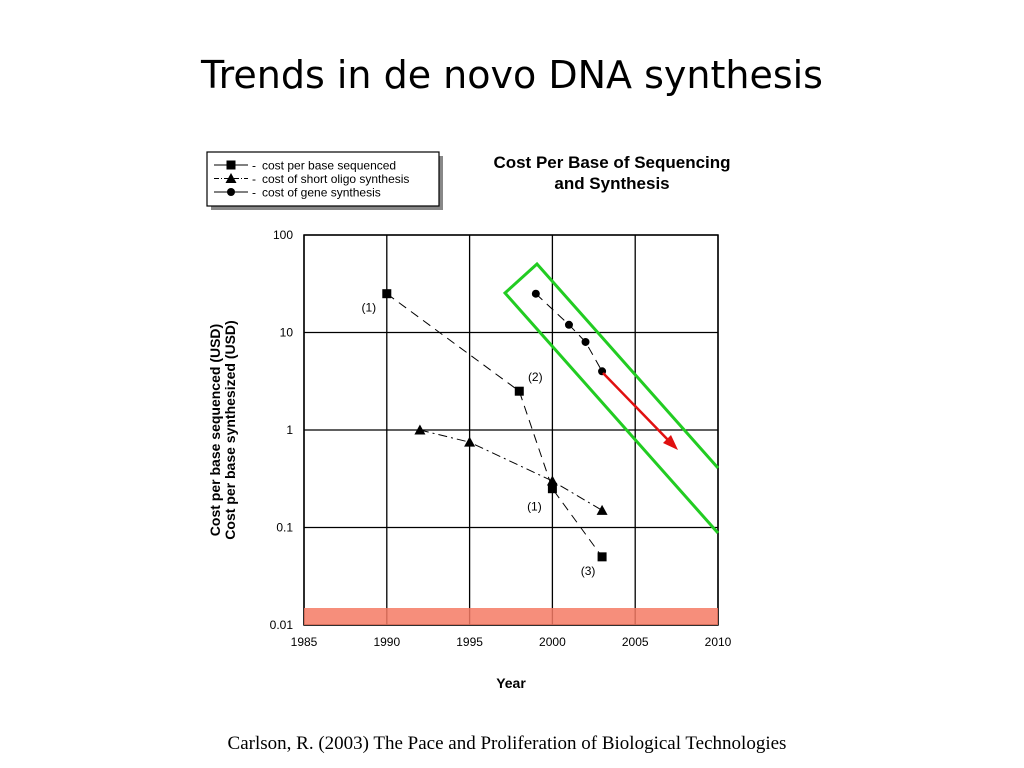  Describe the element at coordinates (321, 193) in the screenshot. I see `legend-label: cost of gene synthesis` at that location.